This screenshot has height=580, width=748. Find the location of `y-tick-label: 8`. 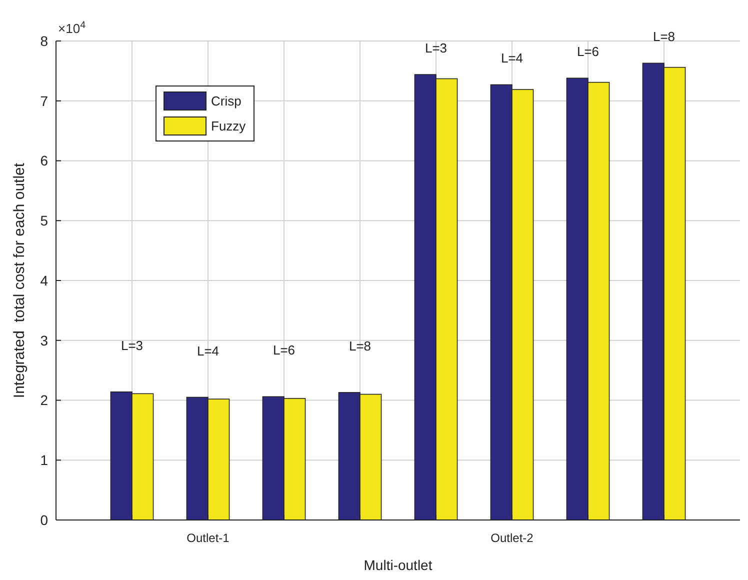

y-tick-label: 8 is located at coordinates (44, 40).